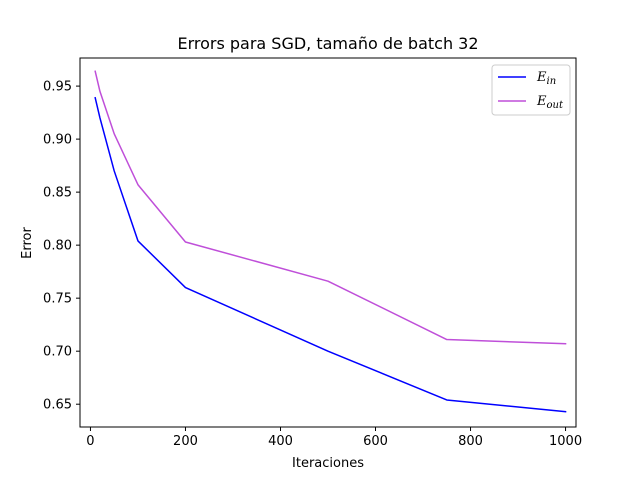 Image resolution: width=640 pixels, height=480 pixels. Describe the element at coordinates (565, 441) in the screenshot. I see `x-tick-label: 1000` at that location.